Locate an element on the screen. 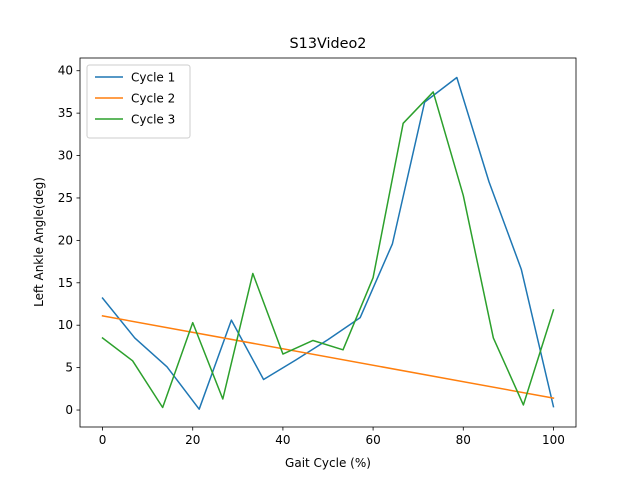 This screenshot has width=640, height=480. legend: Cycle 1 Cycle 2 Cycle 3 is located at coordinates (138, 101).